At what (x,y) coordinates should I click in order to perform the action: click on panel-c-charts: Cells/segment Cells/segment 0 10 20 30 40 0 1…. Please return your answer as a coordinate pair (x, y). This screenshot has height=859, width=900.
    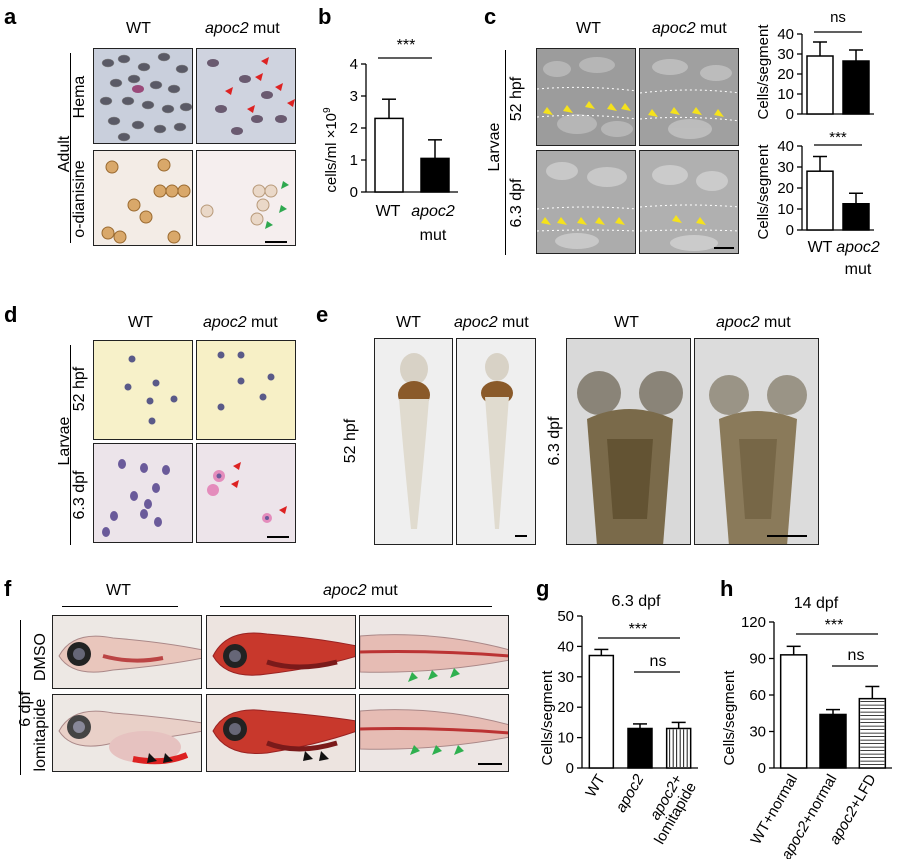
    Looking at the image, I should click on (817, 143).